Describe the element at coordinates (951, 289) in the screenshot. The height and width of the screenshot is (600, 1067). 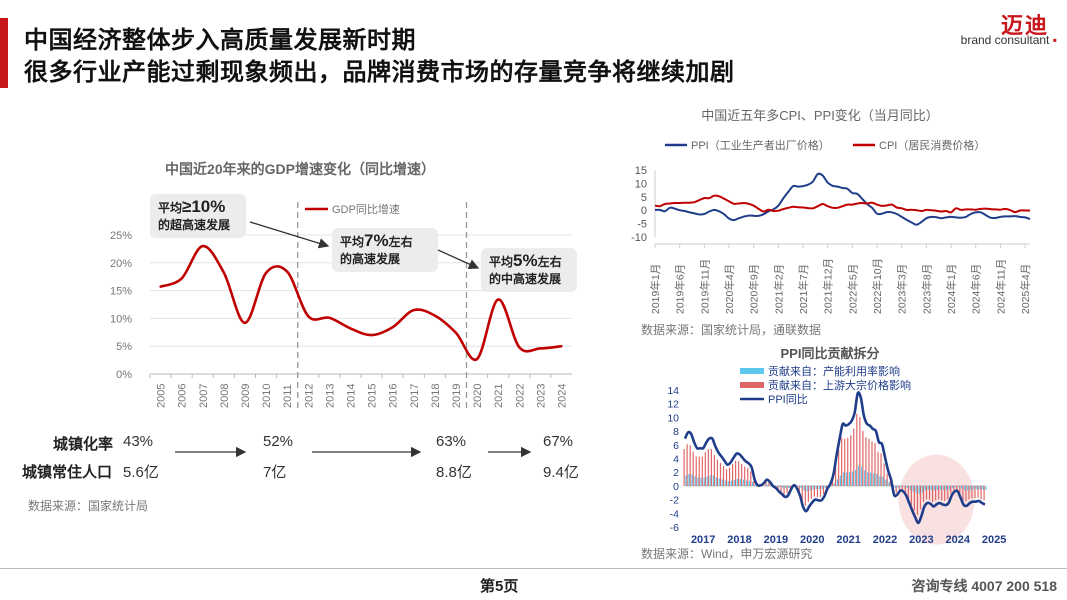
I see `cpi-xtick: 2024年1月` at that location.